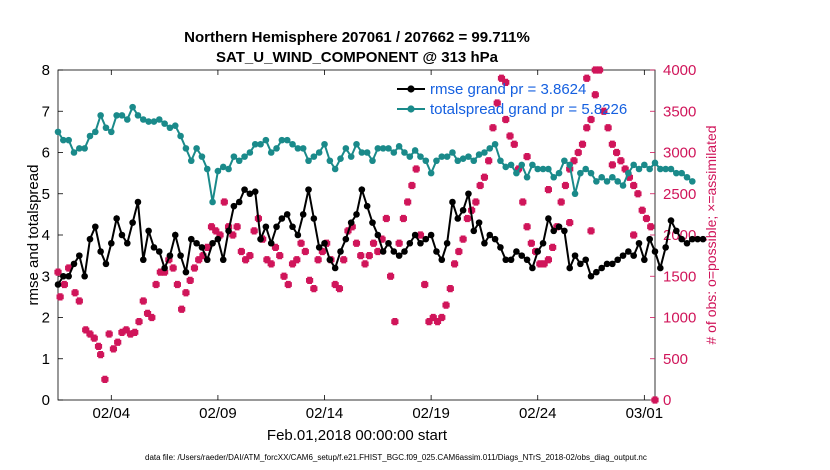 The image size is (830, 470). I want to click on y-right-tick-label: 4000, so click(679, 70).